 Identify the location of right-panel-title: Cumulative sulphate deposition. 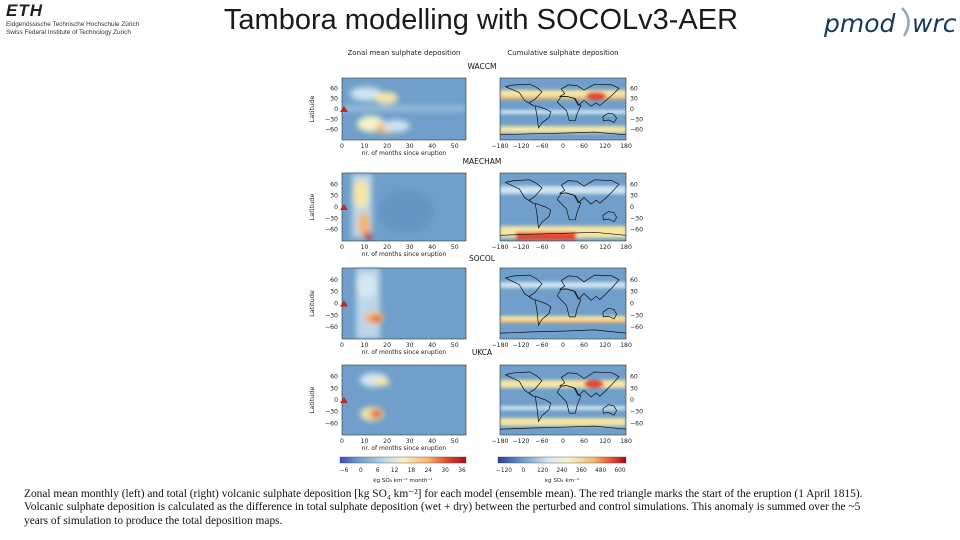
(562, 53).